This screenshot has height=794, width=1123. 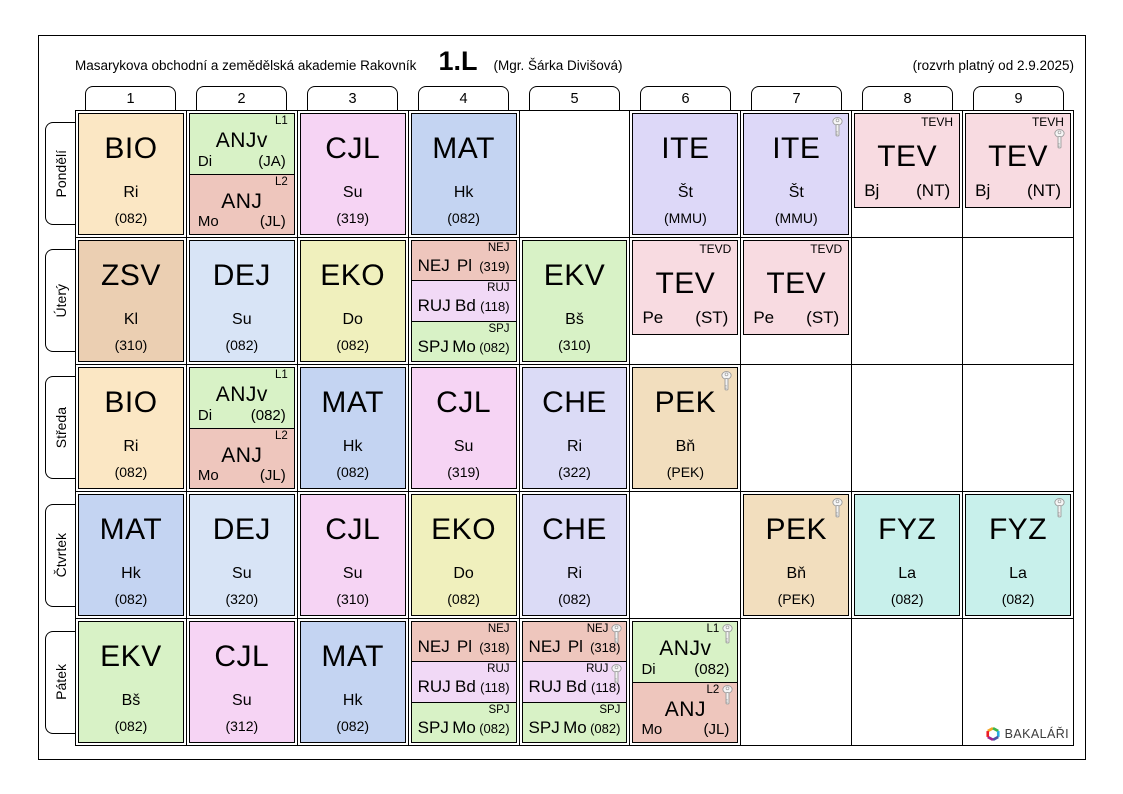 I want to click on day-tab-wrap: Úterý, so click(x=60, y=300).